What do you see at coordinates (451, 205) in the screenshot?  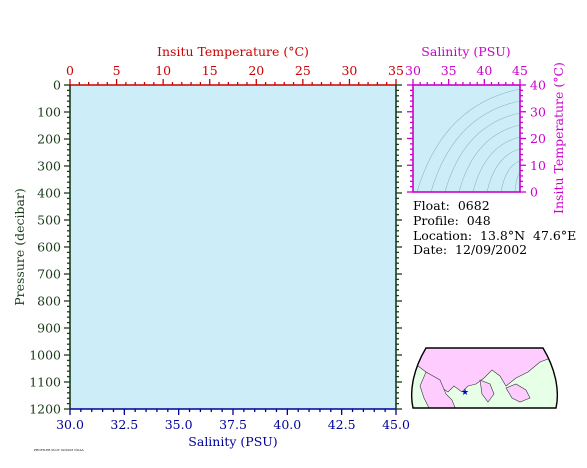 I see `float-id: Float: 0682` at bounding box center [451, 205].